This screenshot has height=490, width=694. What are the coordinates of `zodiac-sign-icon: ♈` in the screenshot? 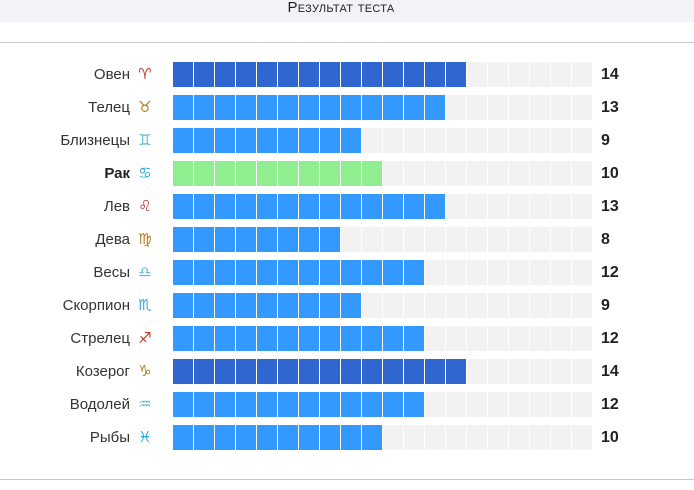 It's located at (145, 74).